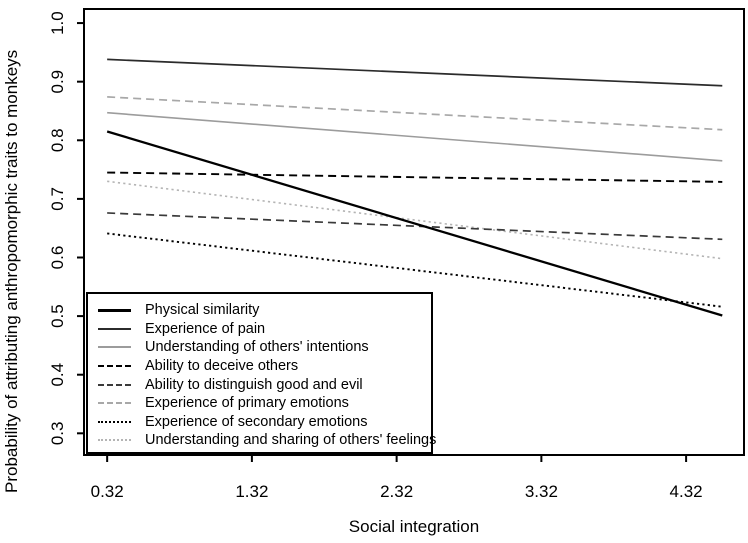 The height and width of the screenshot is (543, 748). Describe the element at coordinates (57, 316) in the screenshot. I see `y-tick-label: 0.5` at that location.